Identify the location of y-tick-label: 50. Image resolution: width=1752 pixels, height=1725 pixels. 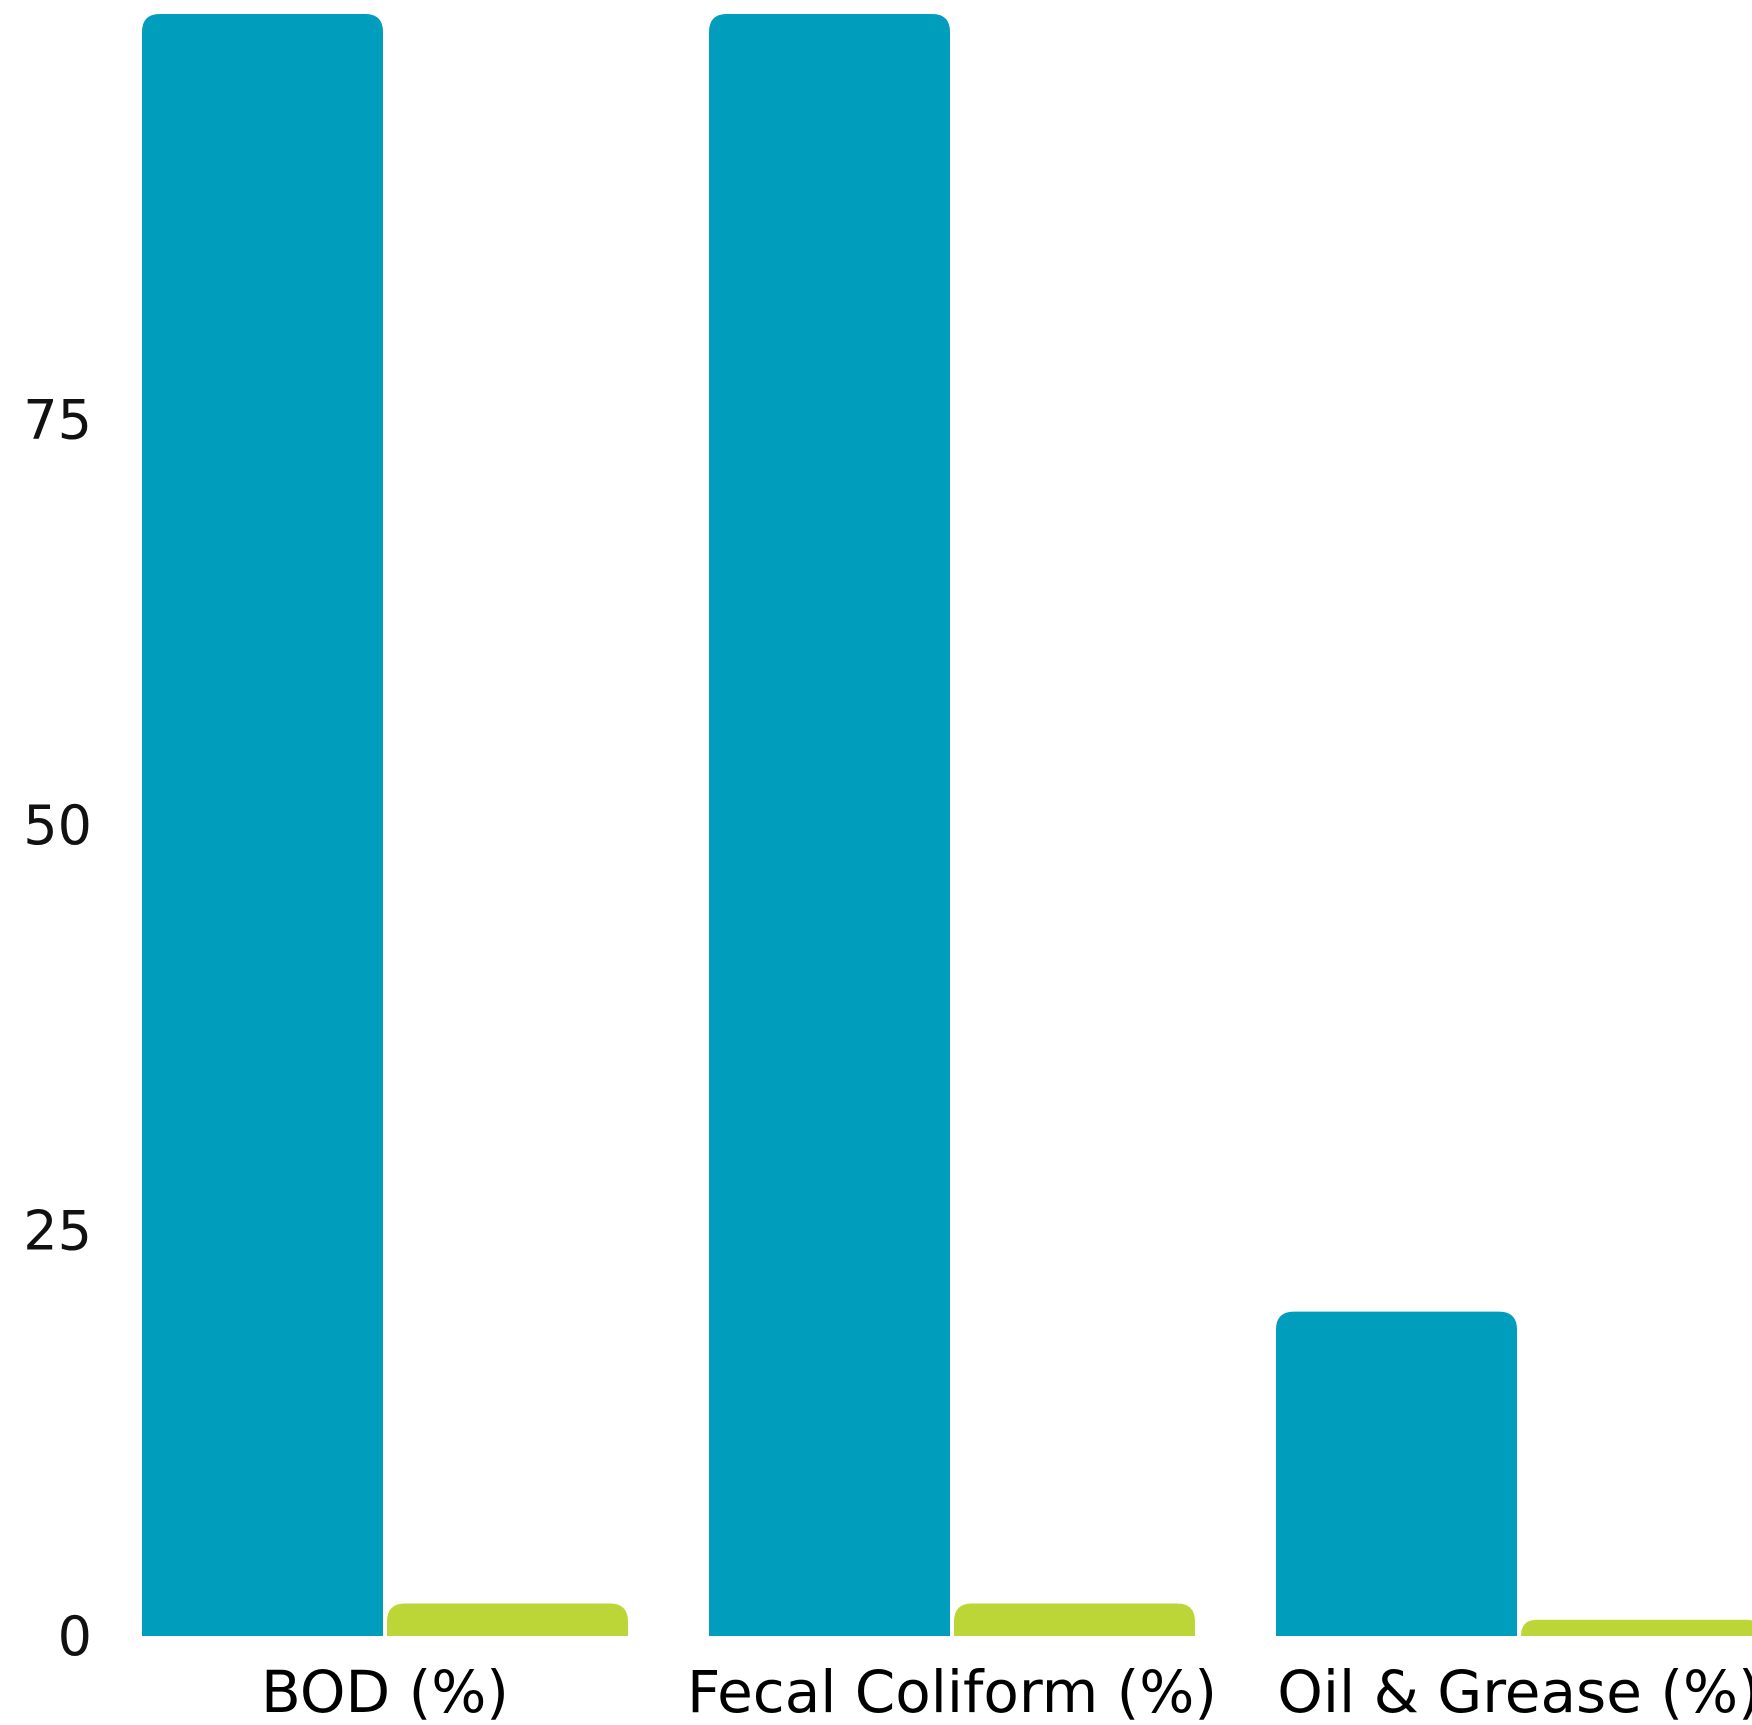
(57, 825).